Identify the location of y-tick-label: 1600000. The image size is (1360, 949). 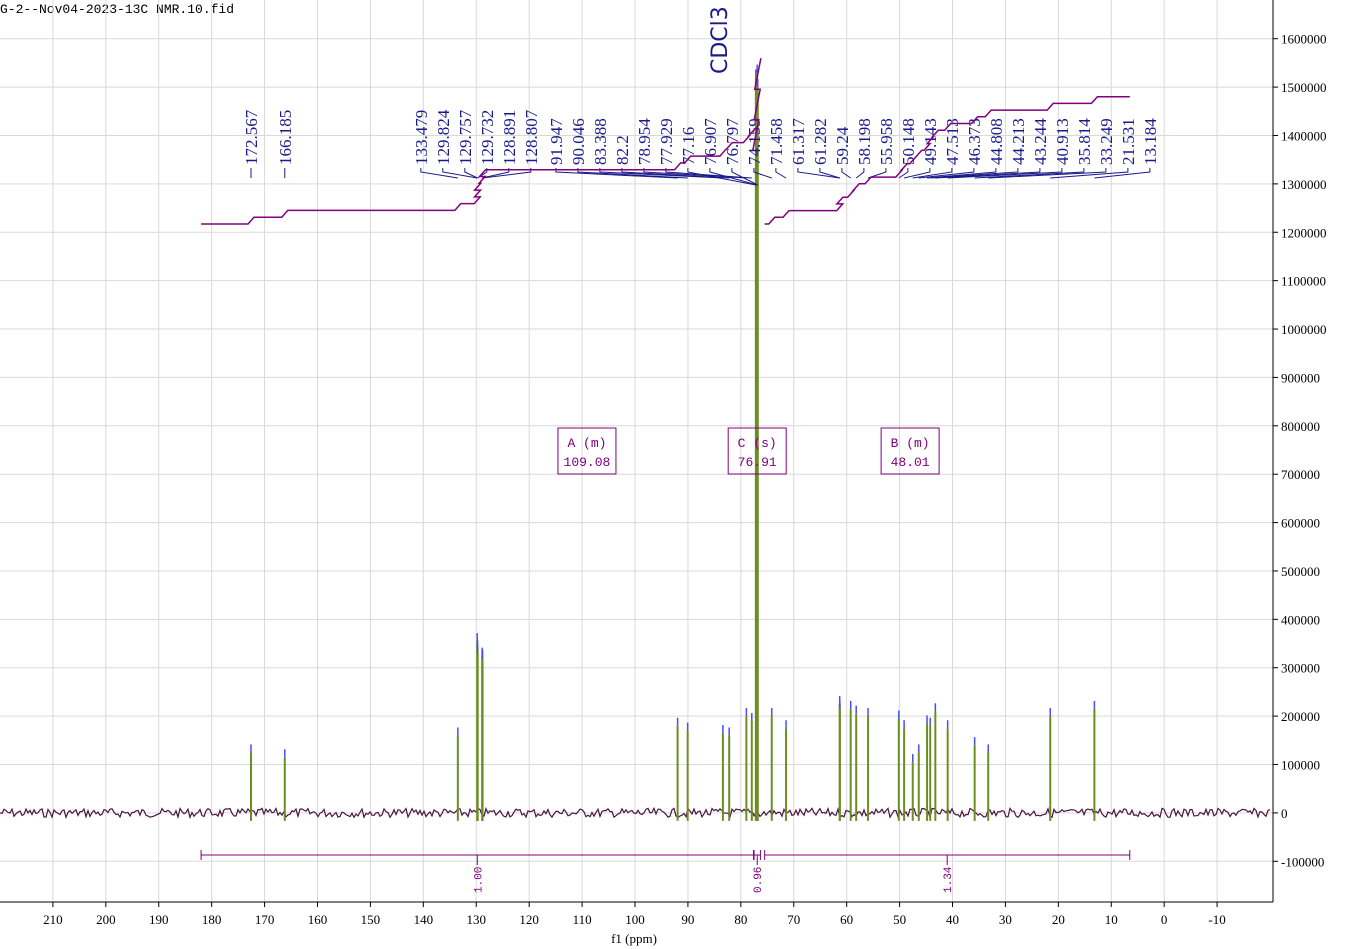
(1304, 39).